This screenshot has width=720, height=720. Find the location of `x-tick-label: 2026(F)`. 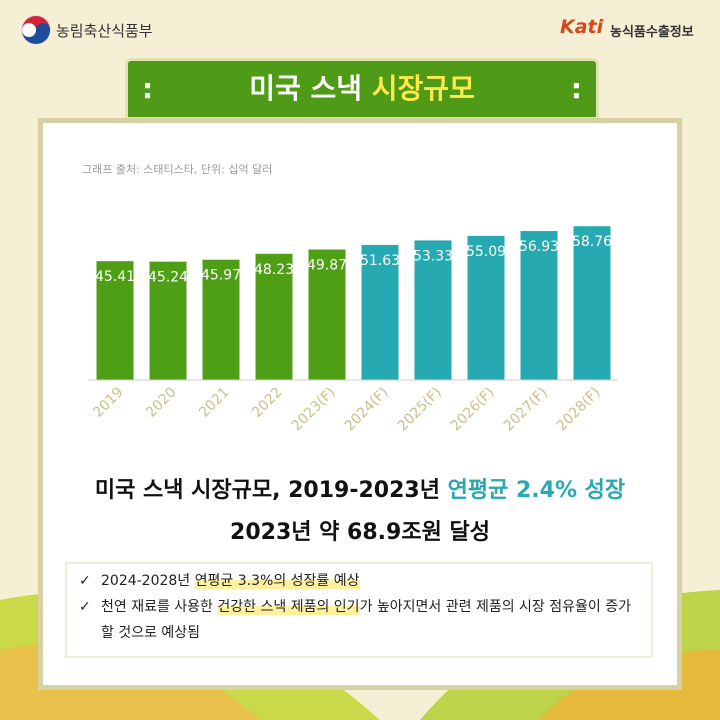

x-tick-label: 2026(F) is located at coordinates (473, 409).